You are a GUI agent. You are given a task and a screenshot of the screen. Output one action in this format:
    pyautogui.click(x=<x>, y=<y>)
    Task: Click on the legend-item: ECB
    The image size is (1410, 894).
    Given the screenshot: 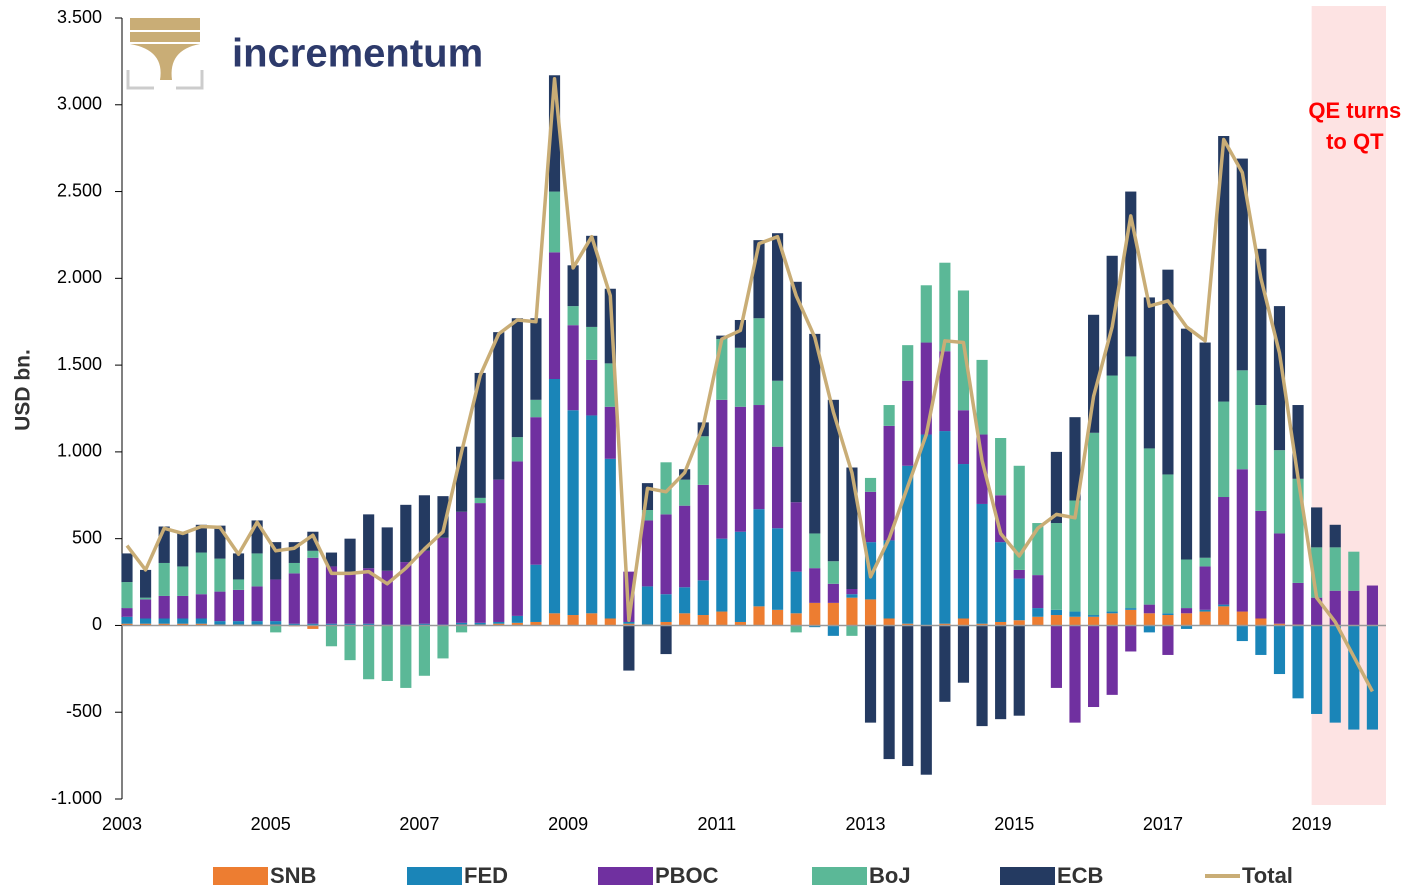 What is the action you would take?
    pyautogui.click(x=1051, y=875)
    